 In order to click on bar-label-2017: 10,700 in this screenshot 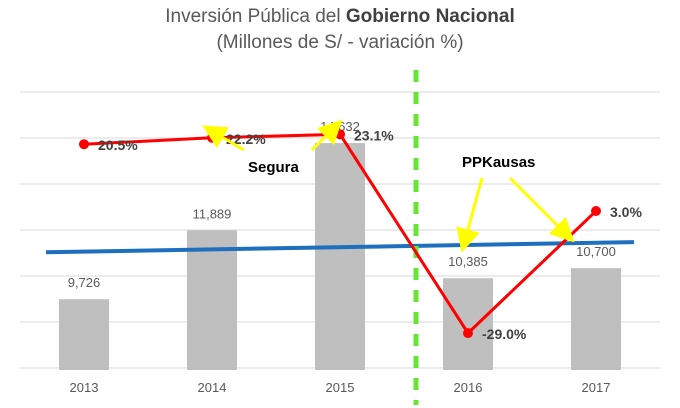, I will do `click(596, 251)`.